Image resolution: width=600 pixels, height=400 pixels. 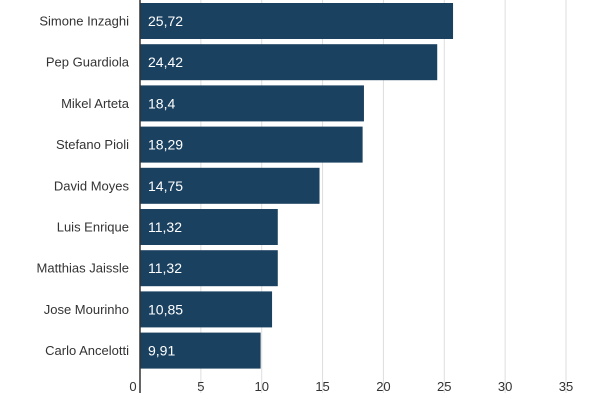 I want to click on x-axis-tick-labels: 0 5 10 15 20 25 30 35, so click(x=351, y=386).